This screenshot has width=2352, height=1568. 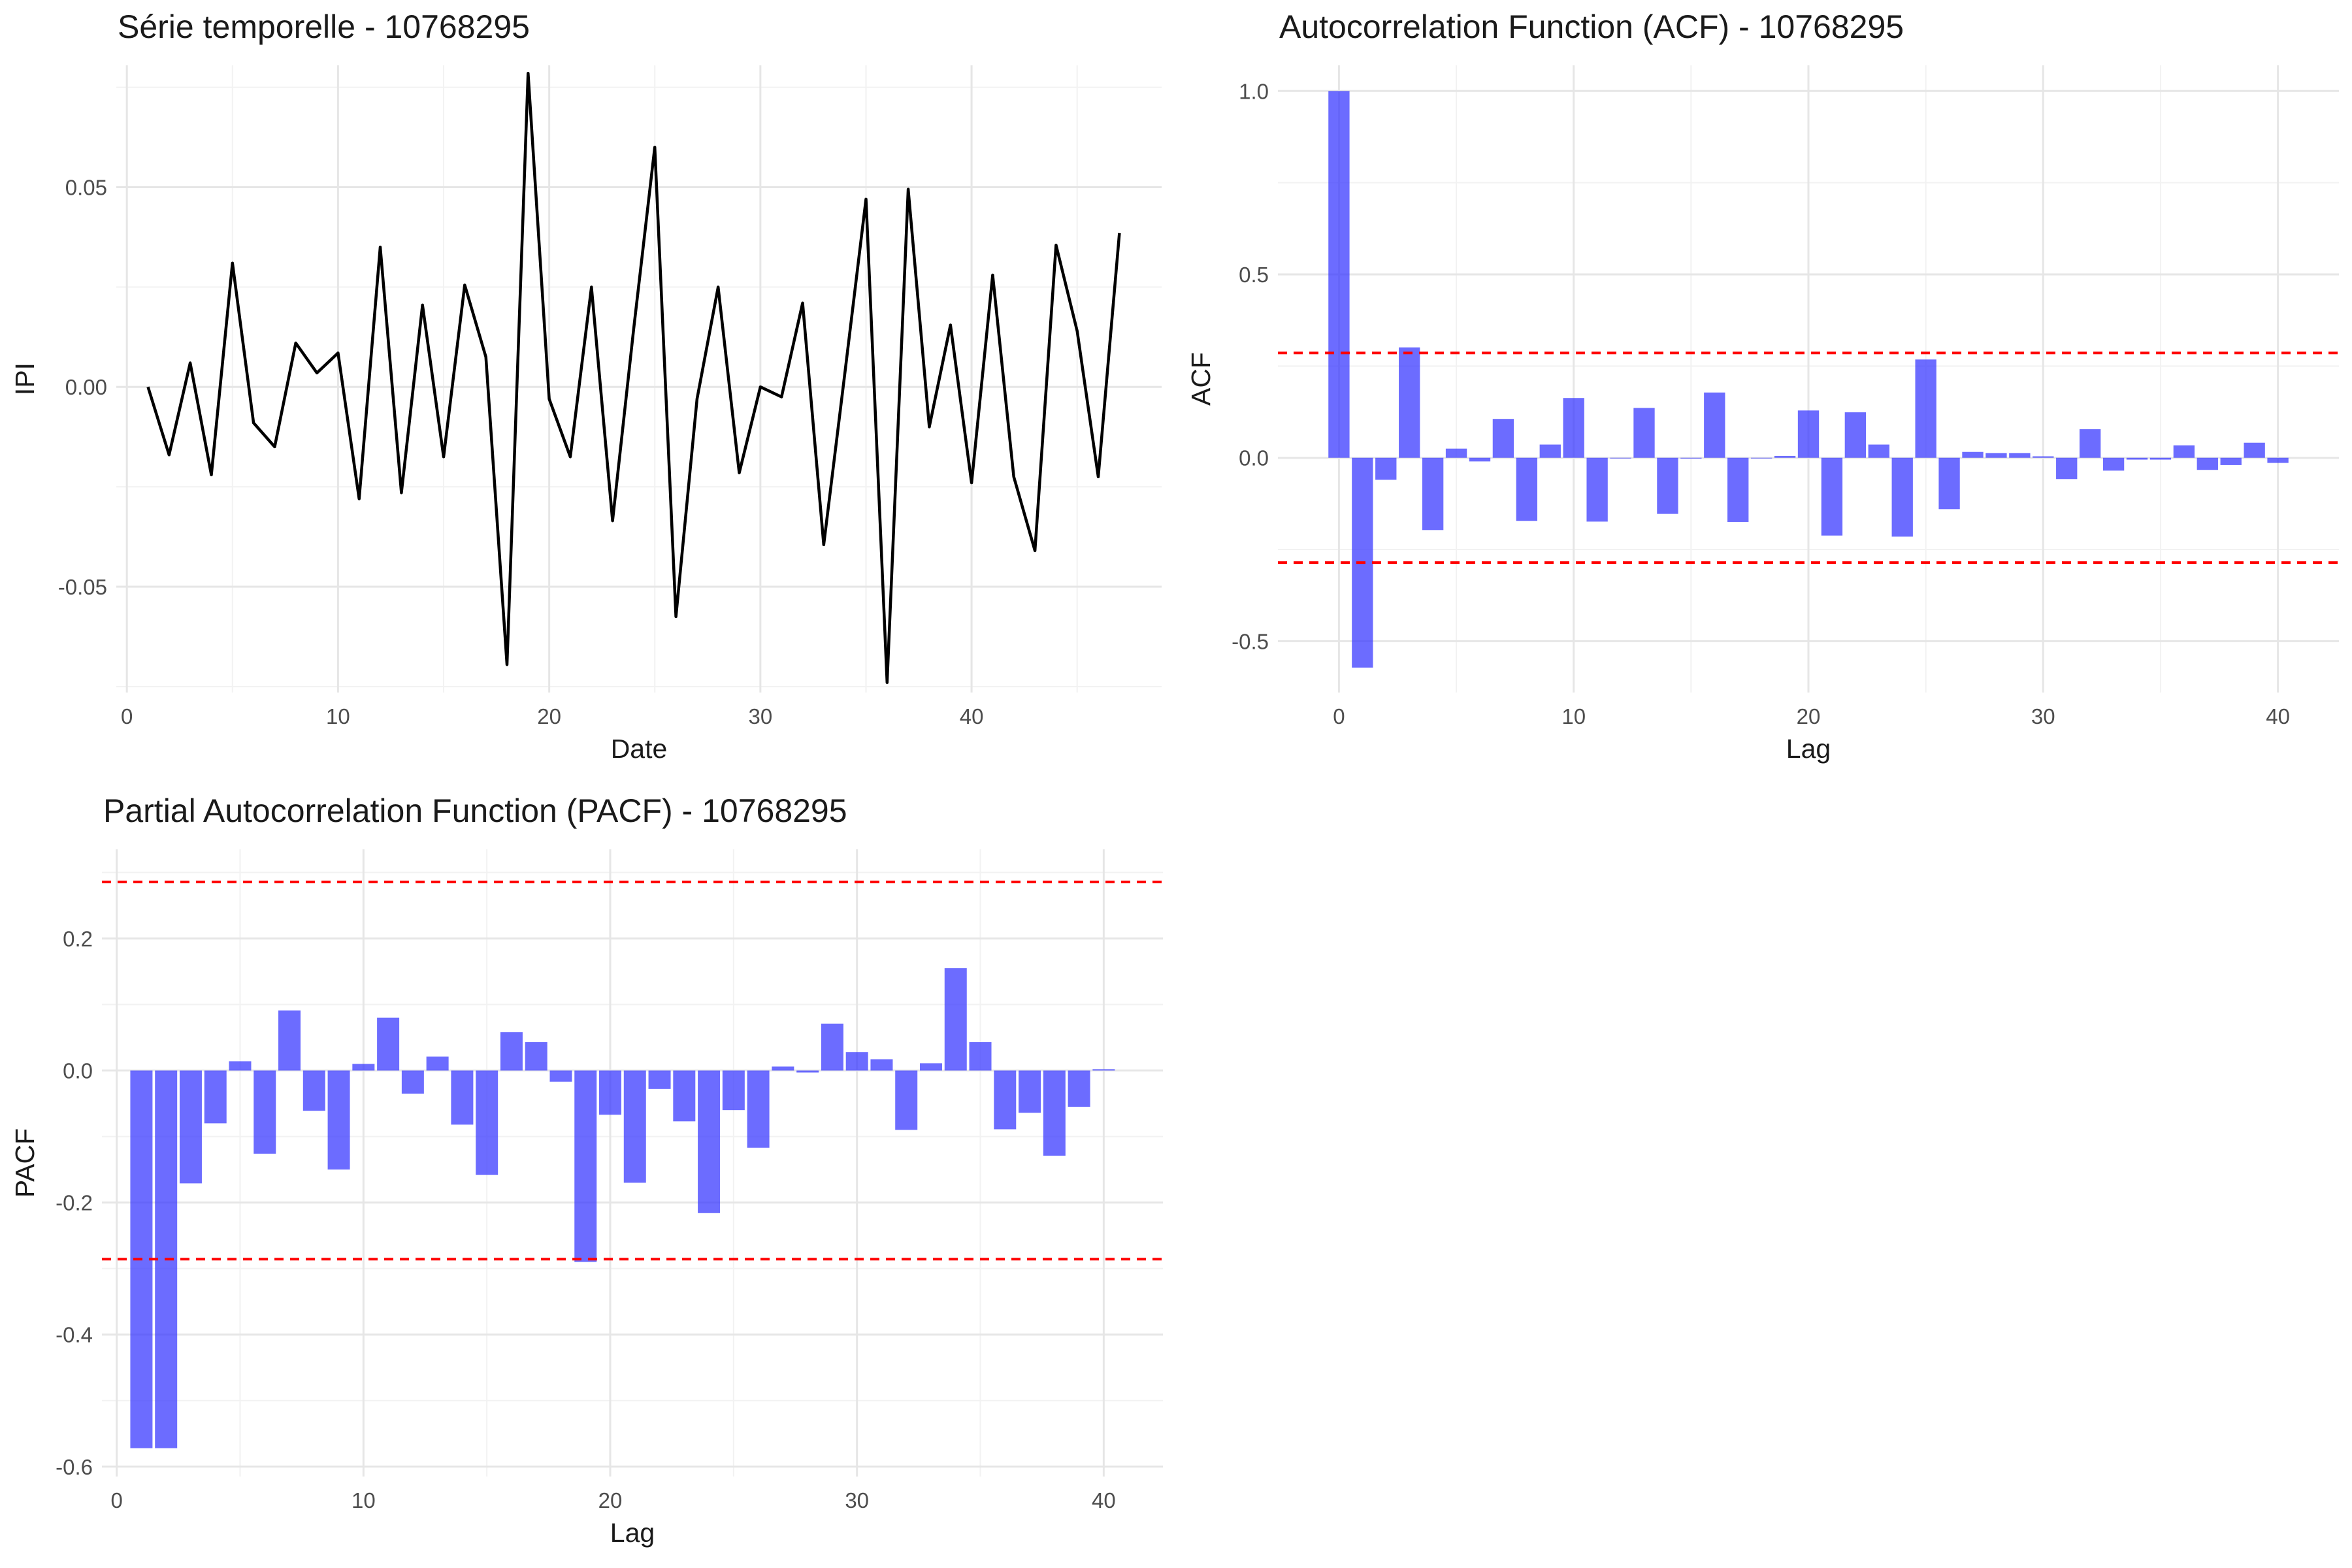 What do you see at coordinates (1254, 275) in the screenshot?
I see `y-tick-label: 0.5` at bounding box center [1254, 275].